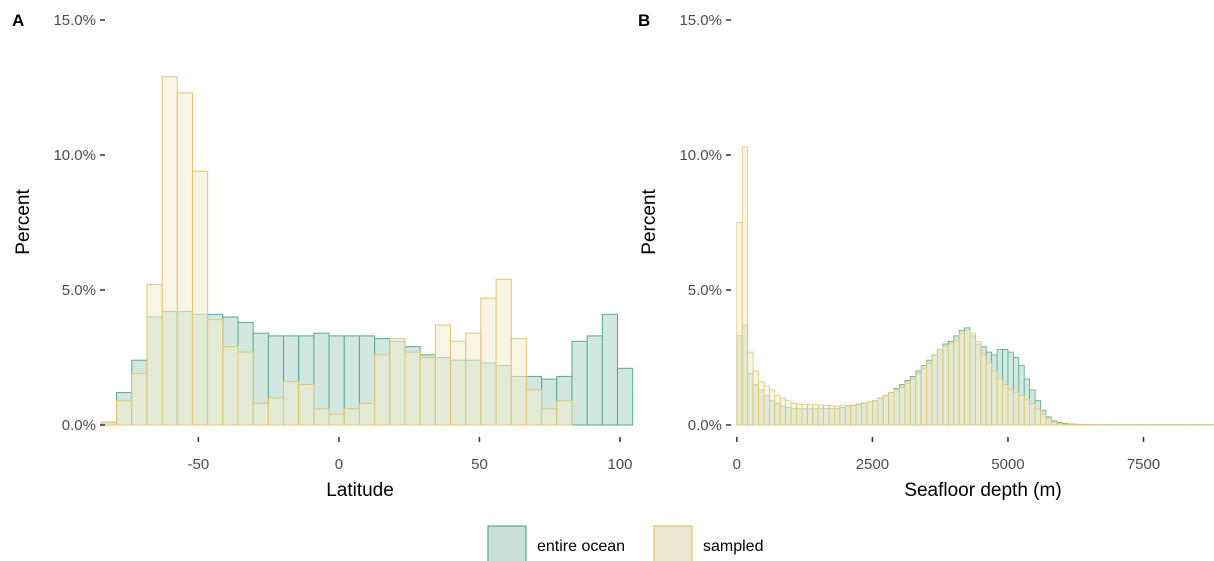 This screenshot has width=1214, height=561. What do you see at coordinates (199, 464) in the screenshot?
I see `panel-a-x-tick-label: -50` at bounding box center [199, 464].